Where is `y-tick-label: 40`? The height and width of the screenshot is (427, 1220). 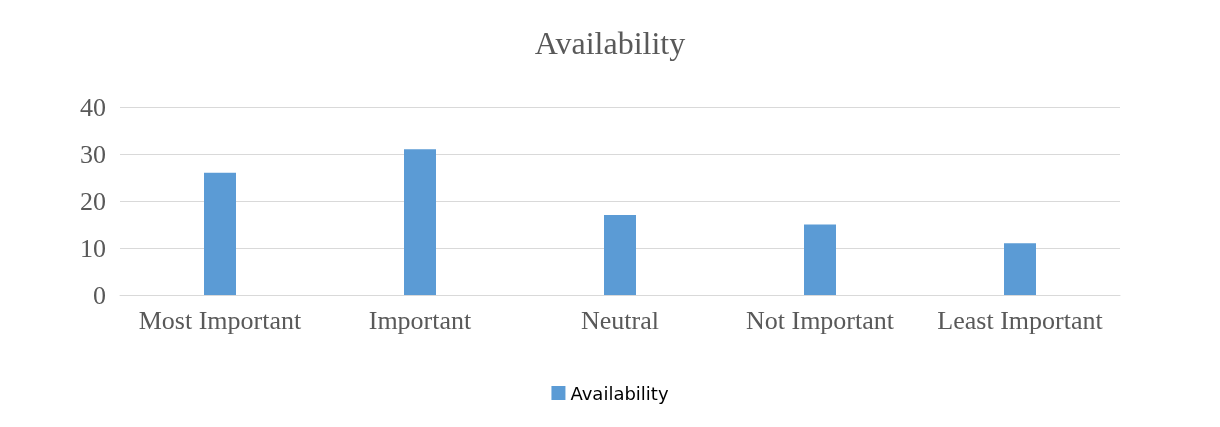 y-tick-label: 40 is located at coordinates (93, 107).